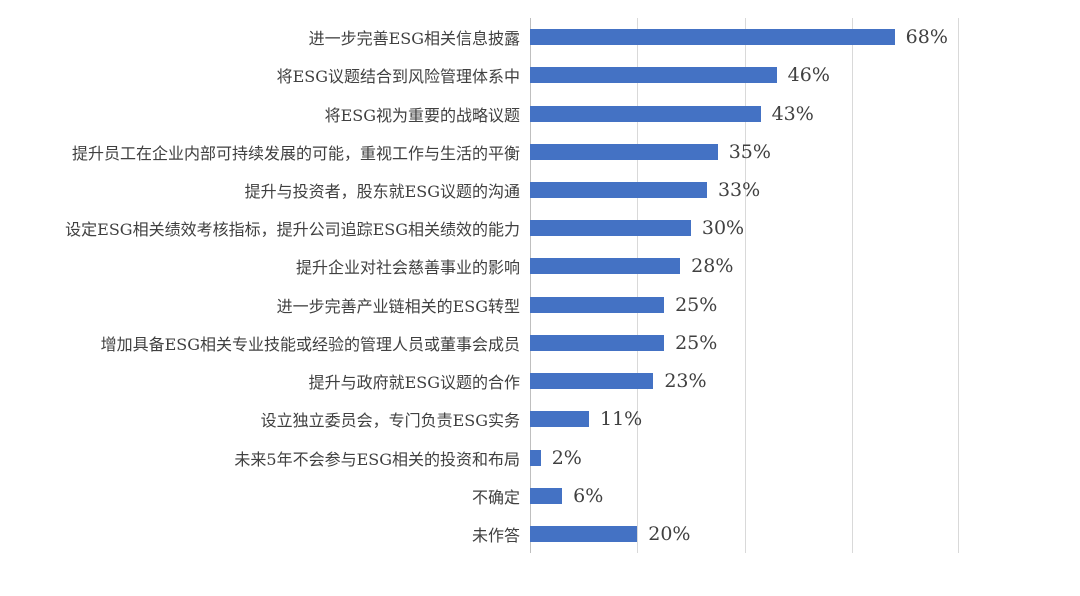 The height and width of the screenshot is (596, 1080). I want to click on category-label: 进一步完善ESG相关信息披露, so click(414, 39).